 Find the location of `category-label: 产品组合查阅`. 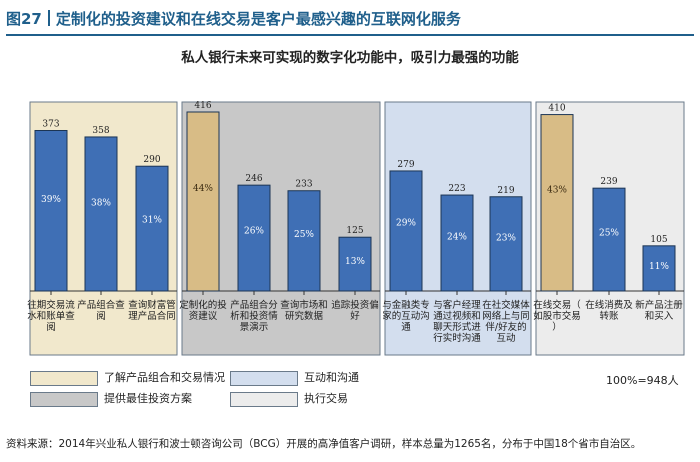

category-label: 产品组合查阅 is located at coordinates (101, 310).